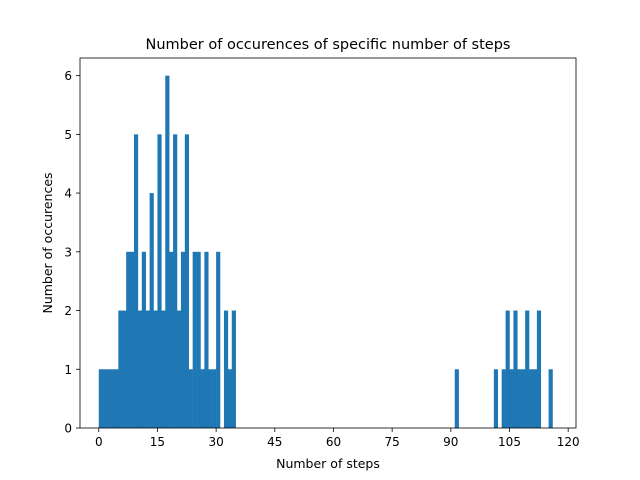  Describe the element at coordinates (68, 311) in the screenshot. I see `y-tick-label: 2` at that location.